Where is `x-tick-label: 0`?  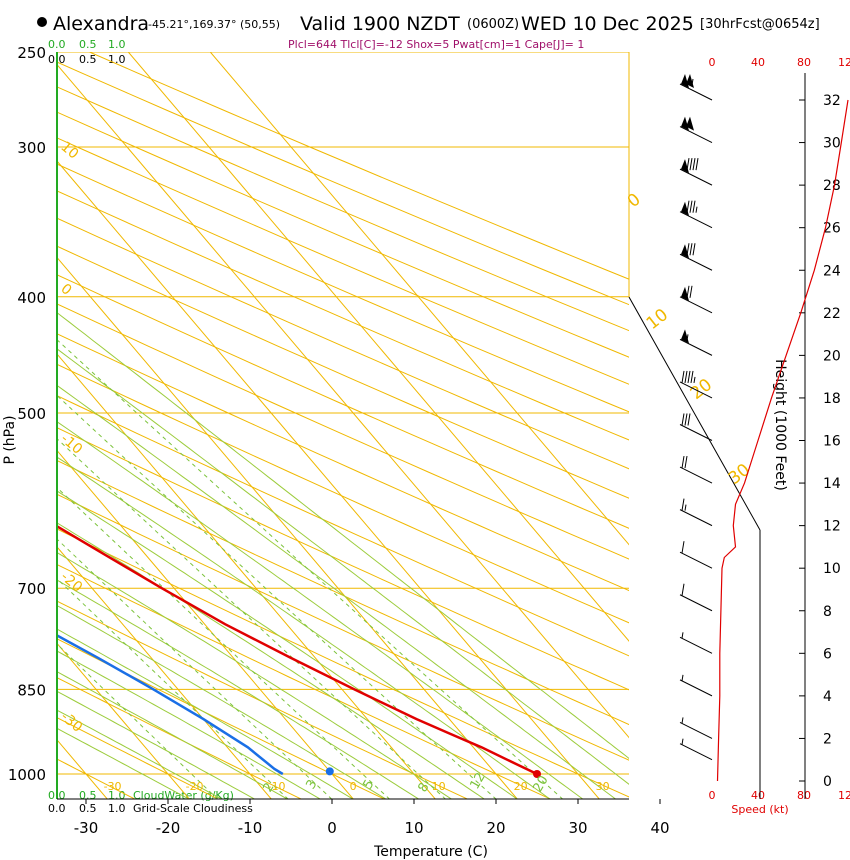 x-tick-label: 0 is located at coordinates (332, 828).